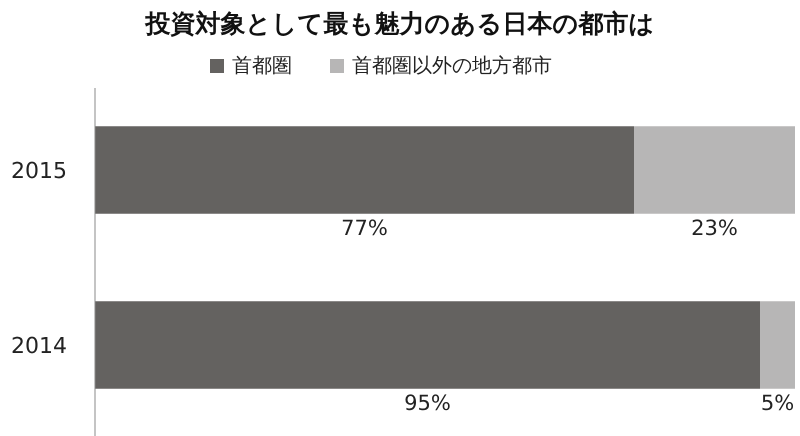 This screenshot has height=436, width=800. I want to click on chart-title: 投資対象として最も魅力のある日本の都市は, so click(399, 23).